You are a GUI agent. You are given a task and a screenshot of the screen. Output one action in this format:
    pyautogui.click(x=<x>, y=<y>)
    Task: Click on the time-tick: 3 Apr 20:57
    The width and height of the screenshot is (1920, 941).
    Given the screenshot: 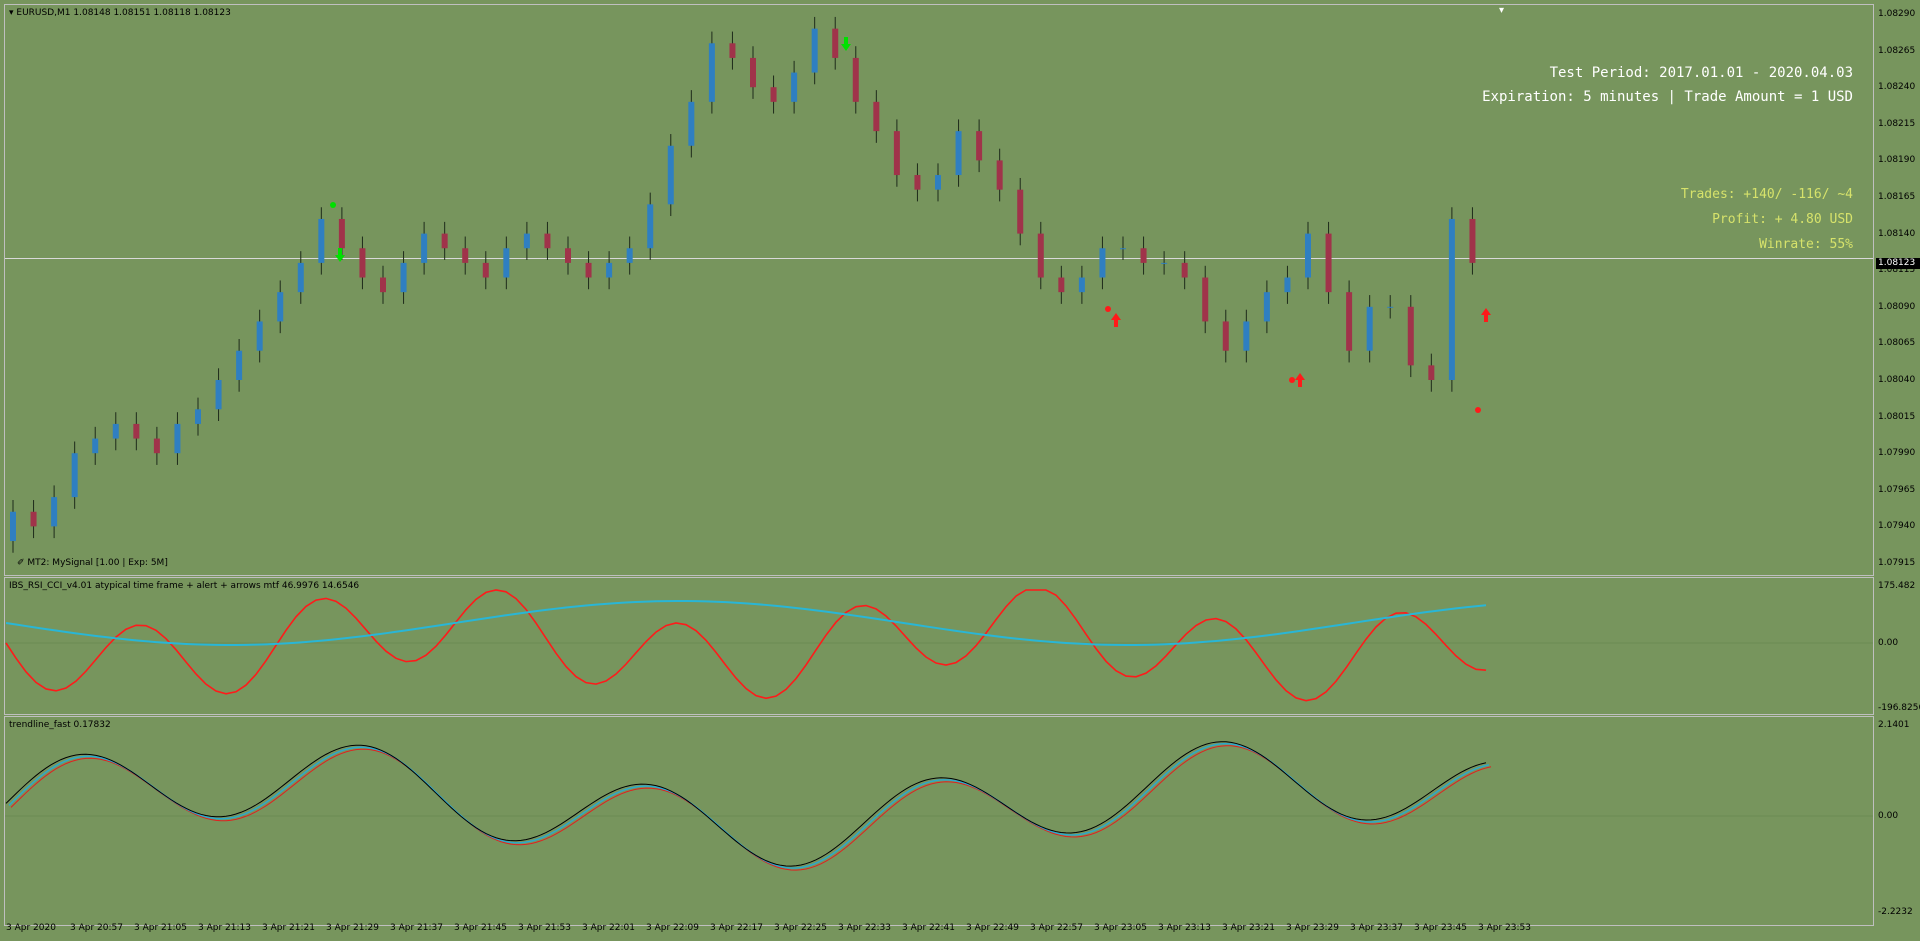 What is the action you would take?
    pyautogui.click(x=96, y=928)
    